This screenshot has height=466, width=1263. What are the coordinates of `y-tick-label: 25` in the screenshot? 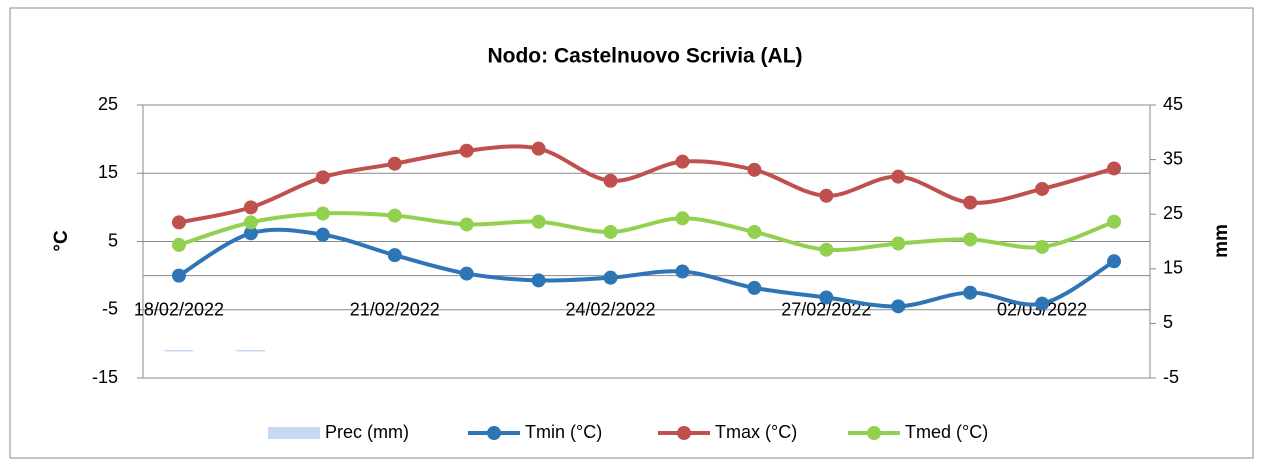 It's located at (108, 104).